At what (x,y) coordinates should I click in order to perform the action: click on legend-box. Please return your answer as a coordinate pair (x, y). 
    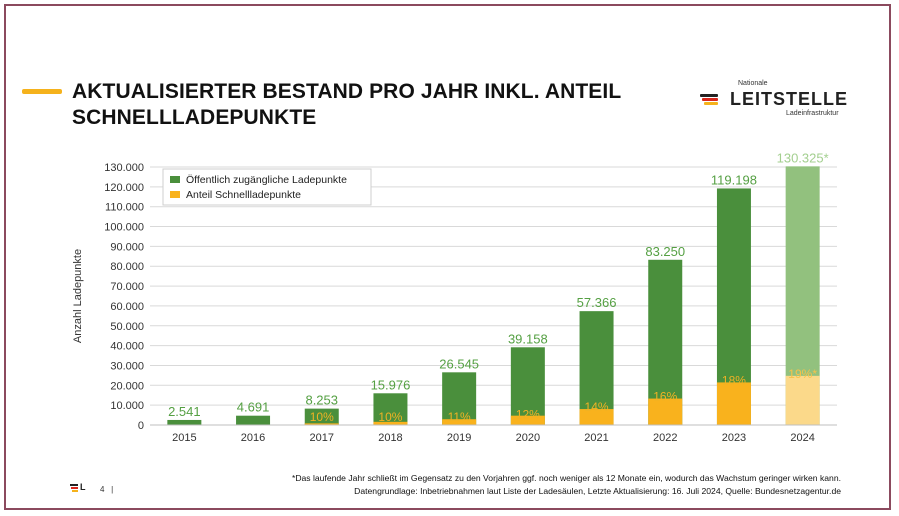
    Looking at the image, I should click on (267, 187).